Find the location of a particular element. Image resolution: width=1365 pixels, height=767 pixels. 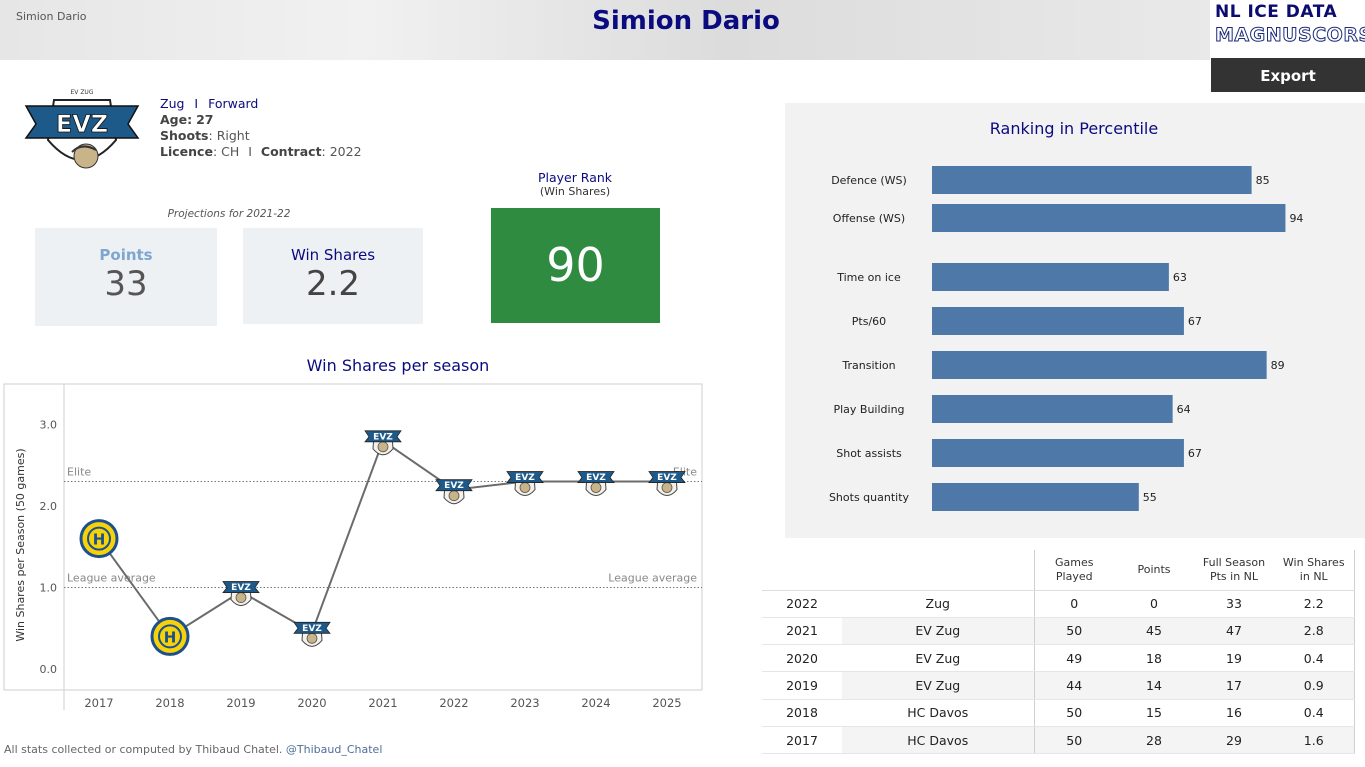

ws-x-tick-label: 2019 is located at coordinates (240, 703).